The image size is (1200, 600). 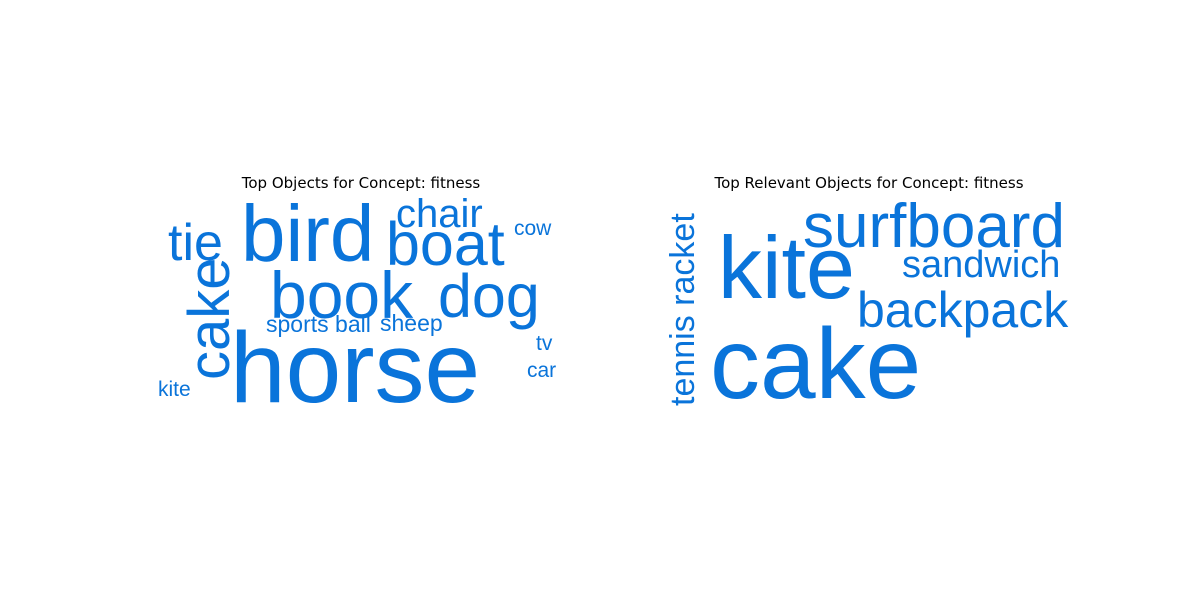 I want to click on word-tie: tie, so click(x=195, y=243).